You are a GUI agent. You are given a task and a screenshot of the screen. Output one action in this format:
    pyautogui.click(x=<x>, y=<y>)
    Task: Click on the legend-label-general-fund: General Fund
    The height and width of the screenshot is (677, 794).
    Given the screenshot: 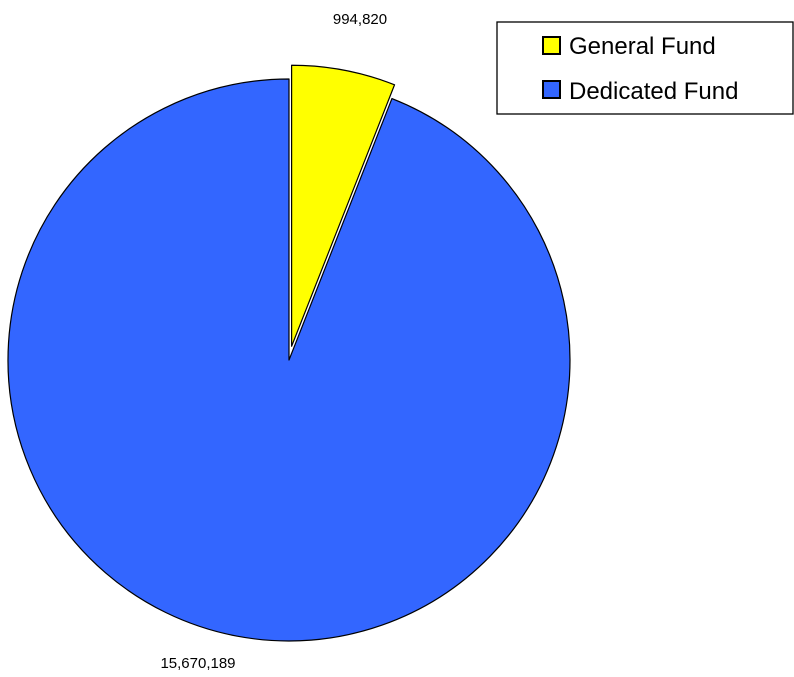 What is the action you would take?
    pyautogui.click(x=642, y=46)
    